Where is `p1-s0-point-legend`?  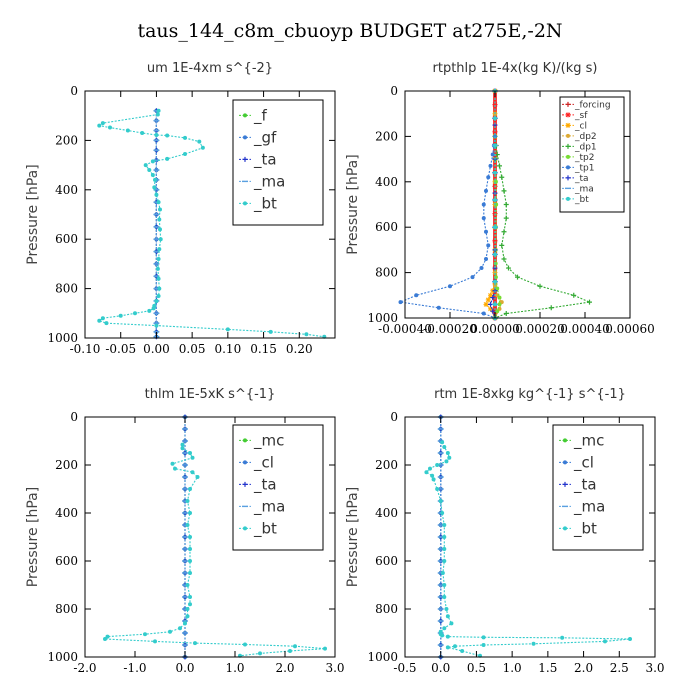
p1-s0-point-legend is located at coordinates (245, 115).